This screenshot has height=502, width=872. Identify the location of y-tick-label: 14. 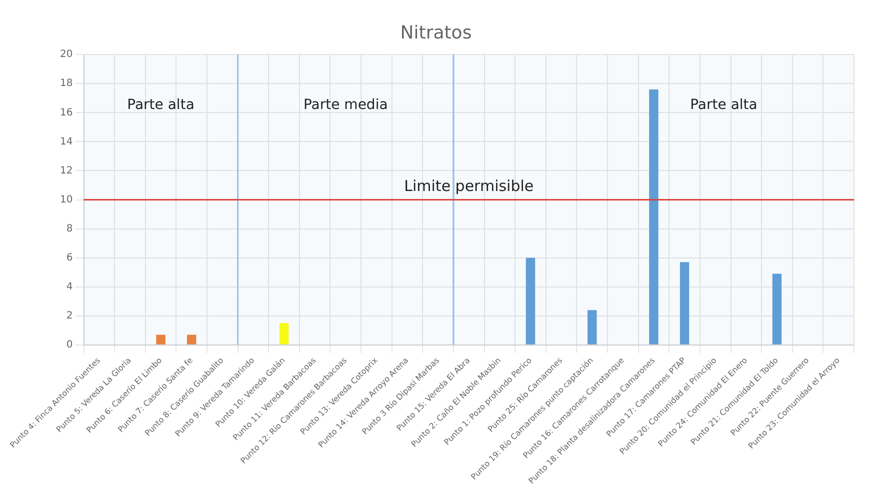
(66, 142).